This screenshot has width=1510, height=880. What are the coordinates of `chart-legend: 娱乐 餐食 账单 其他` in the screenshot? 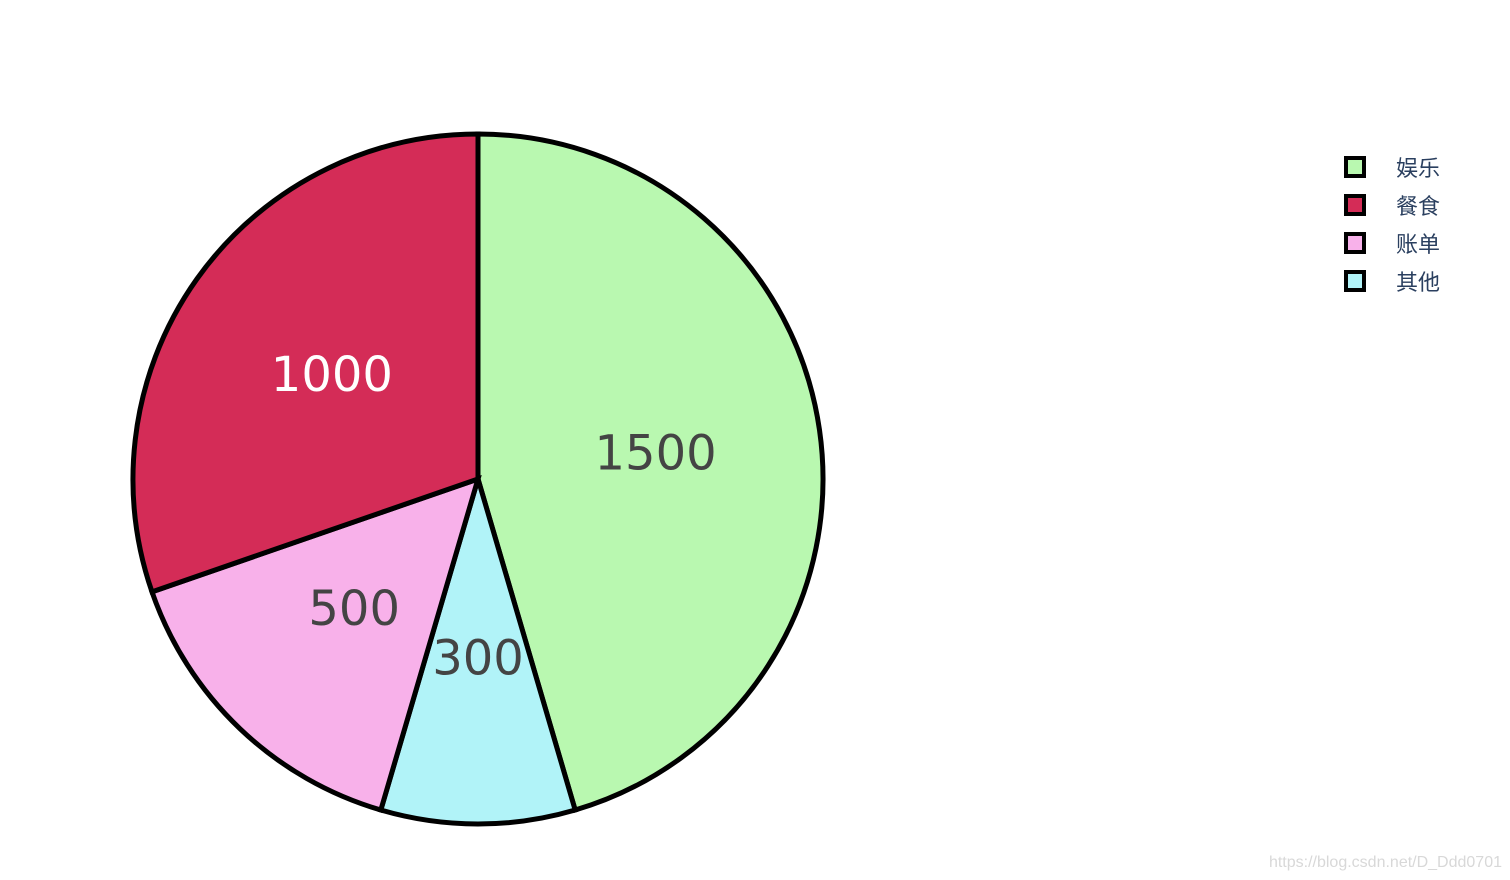 It's located at (1392, 224).